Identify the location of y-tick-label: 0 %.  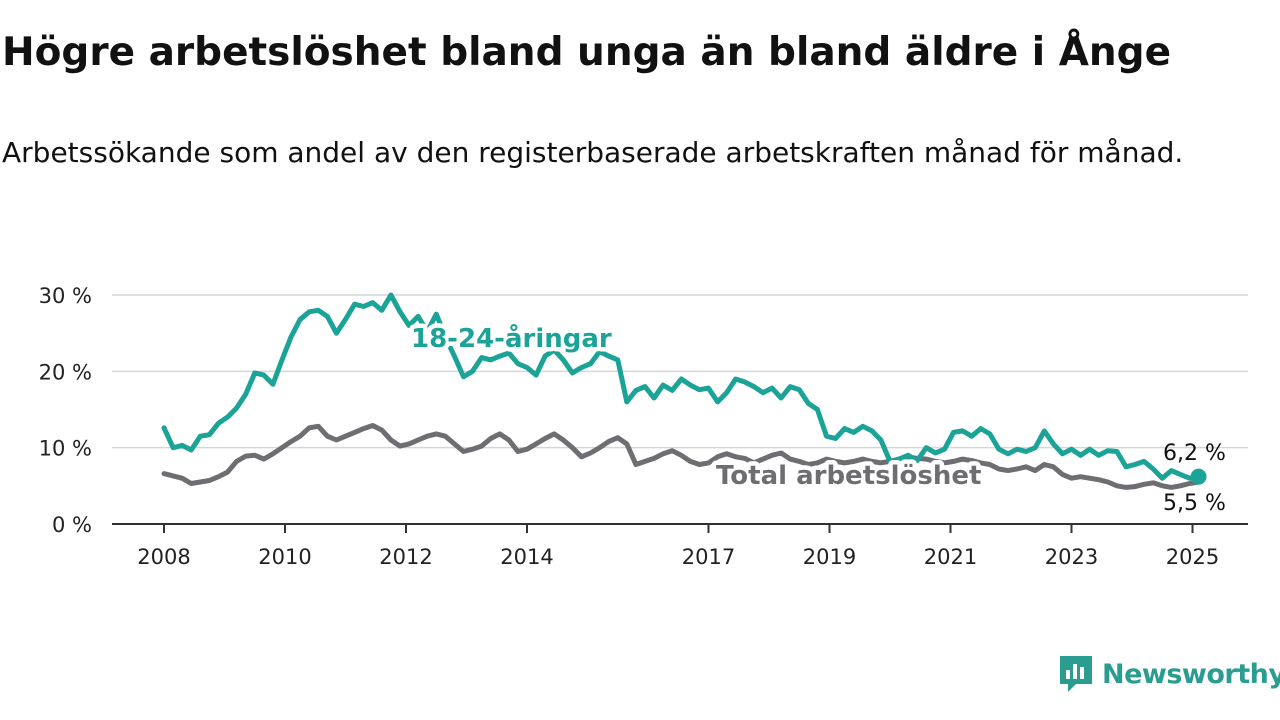
(72, 525).